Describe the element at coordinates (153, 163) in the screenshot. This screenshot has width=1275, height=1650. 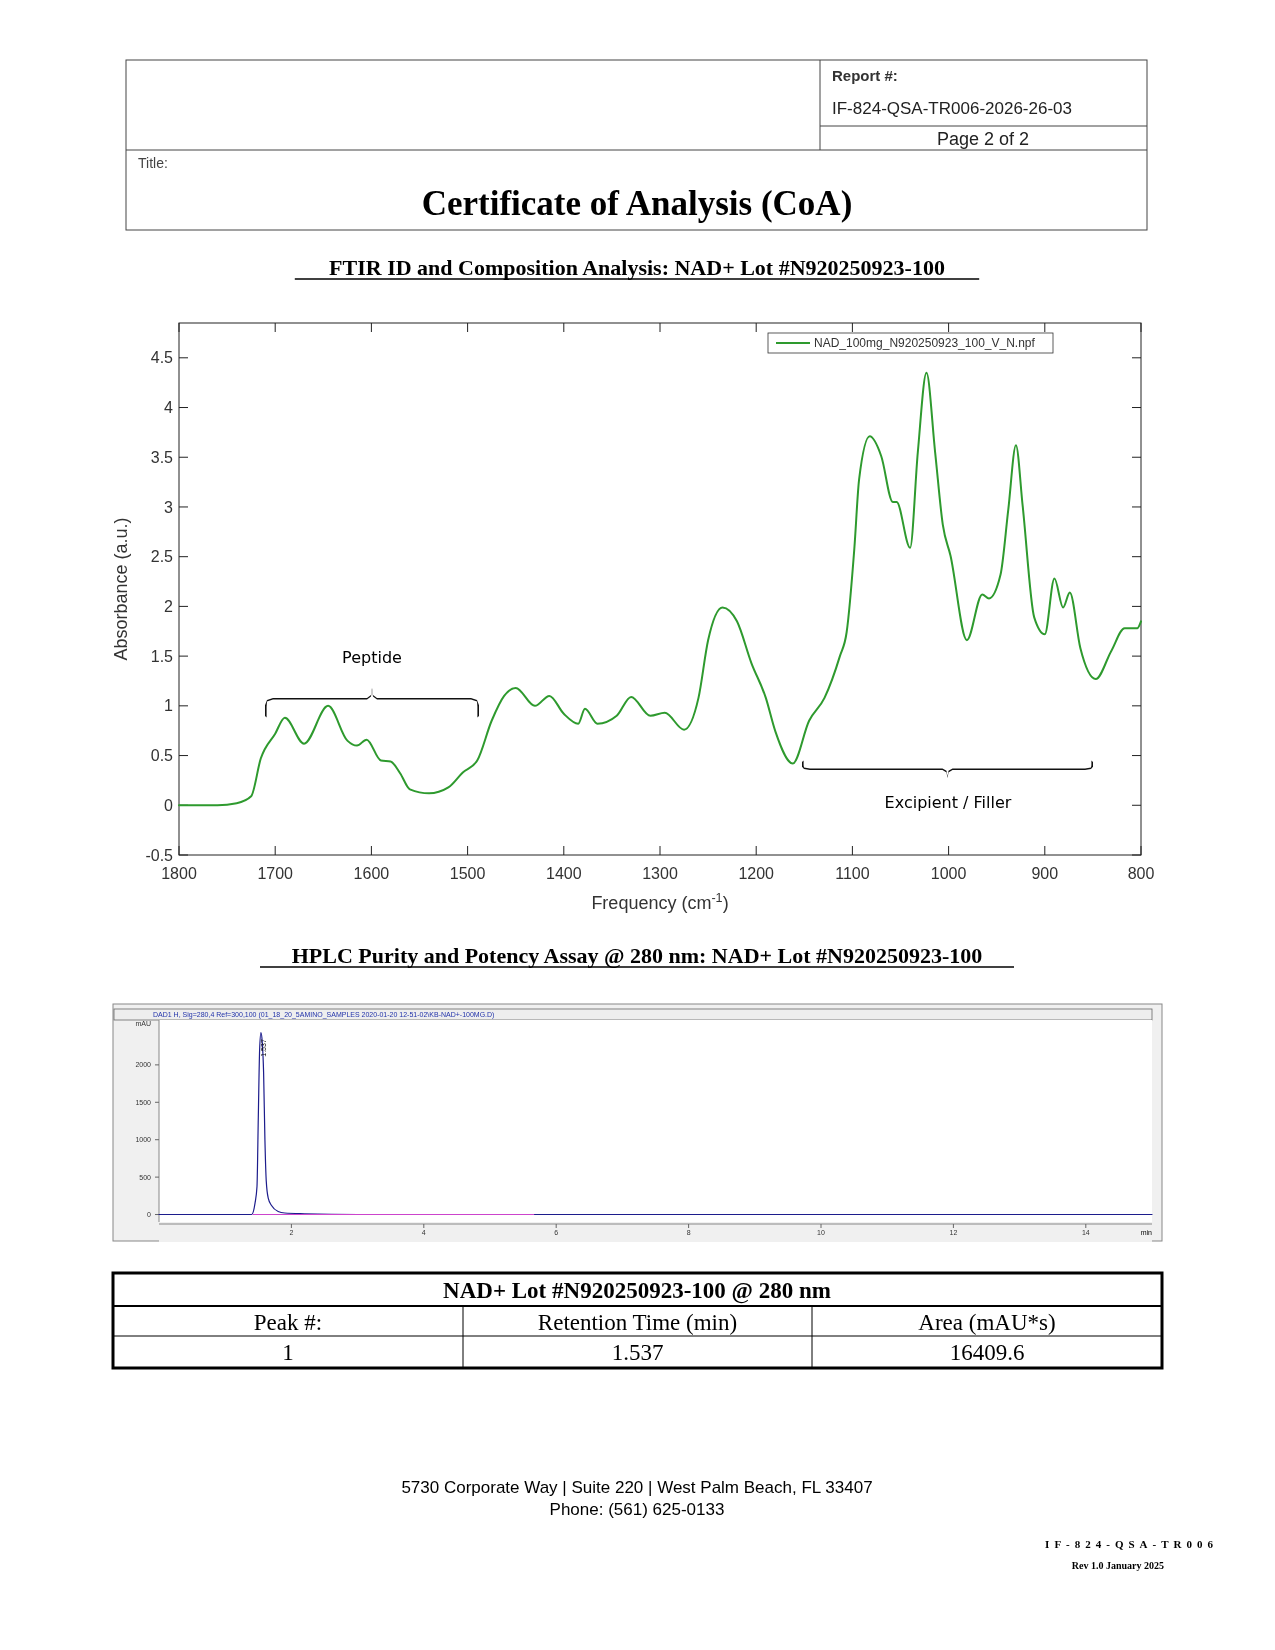
I see `text: Title:` at that location.